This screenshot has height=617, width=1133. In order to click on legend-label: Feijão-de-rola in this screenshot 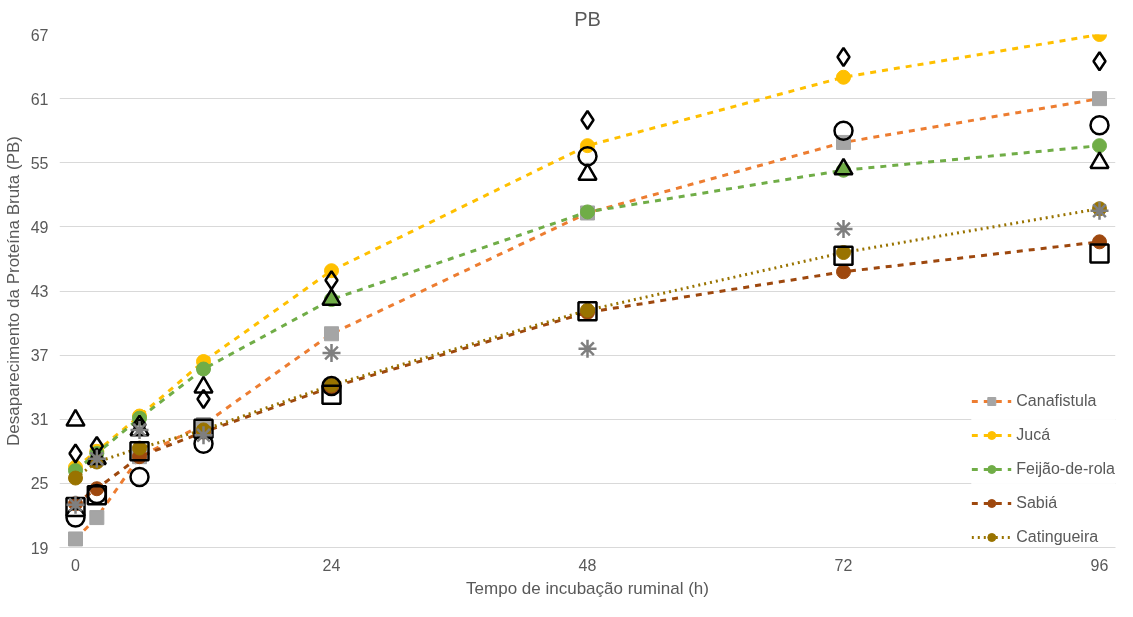, I will do `click(1065, 469)`.